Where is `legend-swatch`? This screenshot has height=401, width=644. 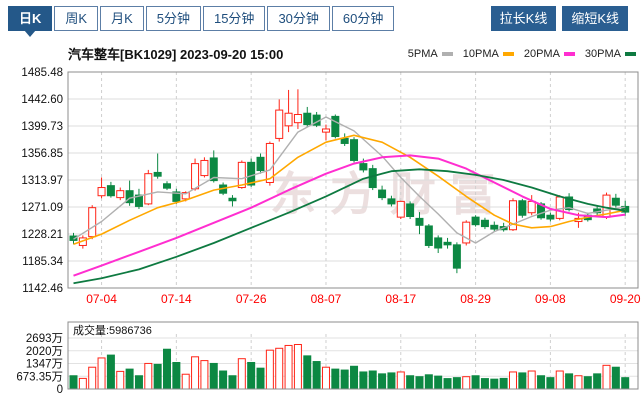
legend-swatch is located at coordinates (447, 54).